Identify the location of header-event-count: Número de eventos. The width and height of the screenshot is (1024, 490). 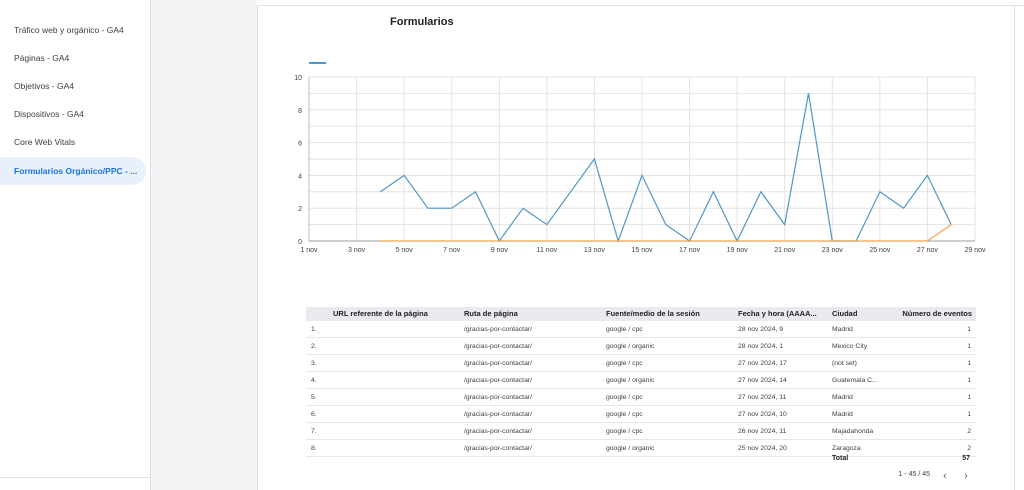
(937, 313).